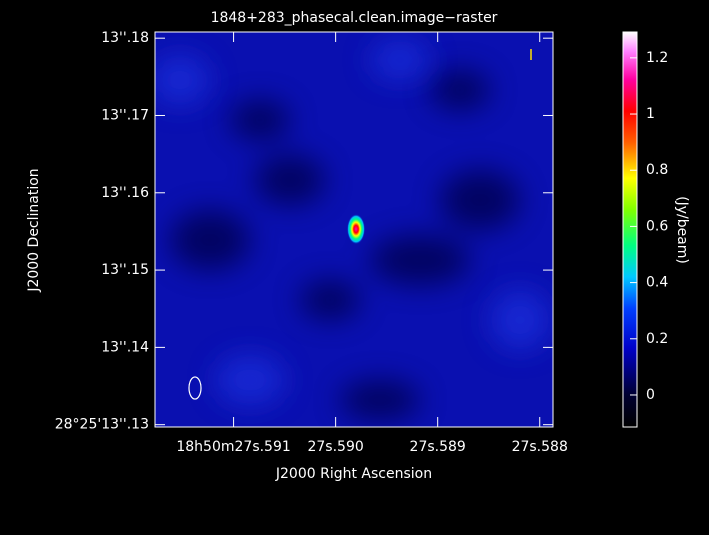  Describe the element at coordinates (125, 38) in the screenshot. I see `y-tick-label: 13''.18` at that location.